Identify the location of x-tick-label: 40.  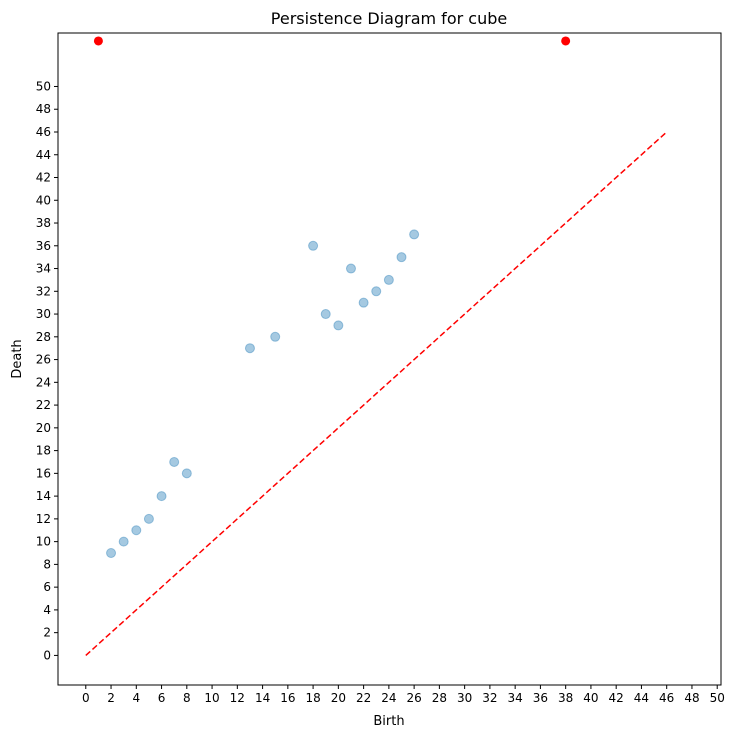
(590, 698).